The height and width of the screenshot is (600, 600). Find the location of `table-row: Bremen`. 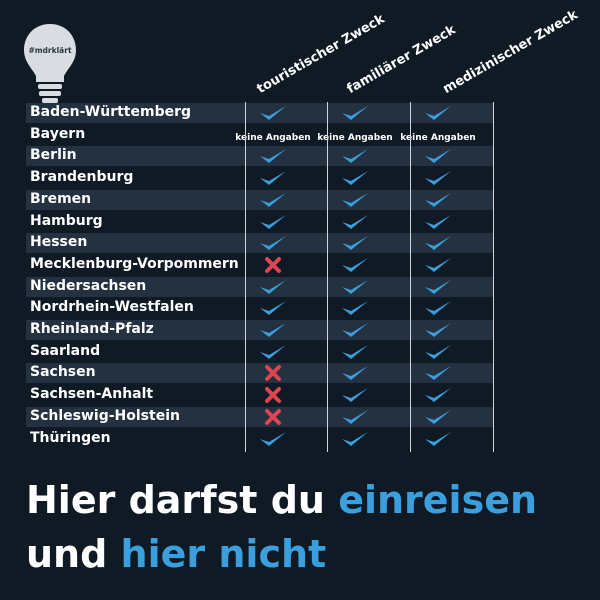

table-row: Bremen is located at coordinates (260, 199).